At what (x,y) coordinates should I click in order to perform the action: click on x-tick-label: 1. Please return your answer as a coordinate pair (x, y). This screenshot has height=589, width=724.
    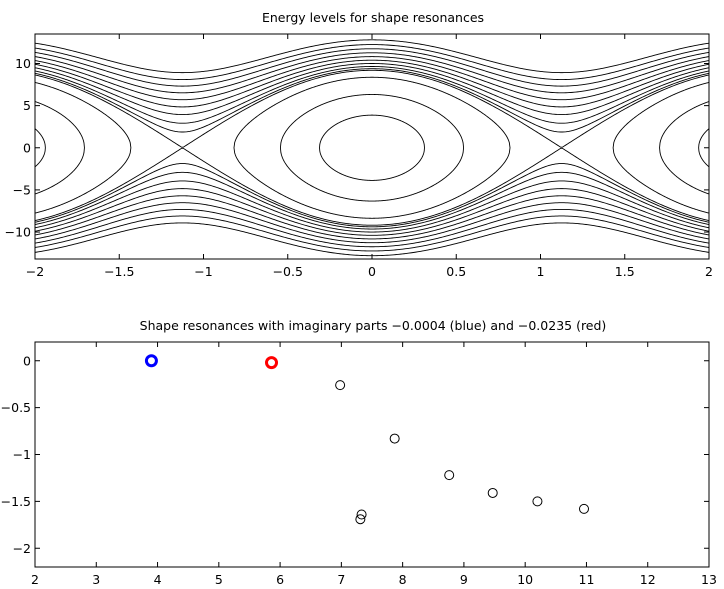
    Looking at the image, I should click on (541, 271).